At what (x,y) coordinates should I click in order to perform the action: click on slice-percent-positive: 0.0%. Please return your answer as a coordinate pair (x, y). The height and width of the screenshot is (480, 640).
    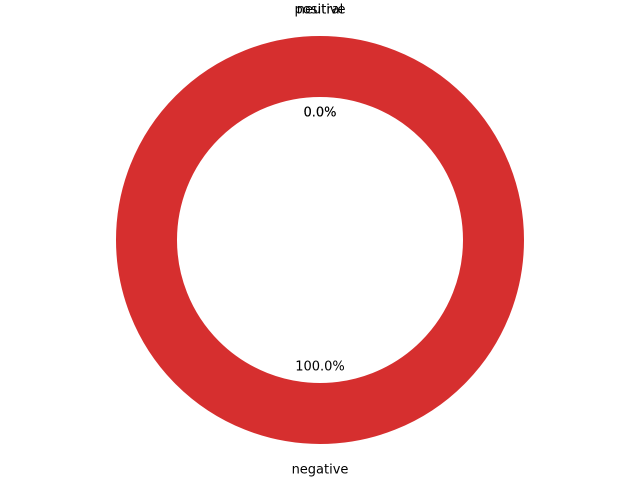
    Looking at the image, I should click on (319, 113).